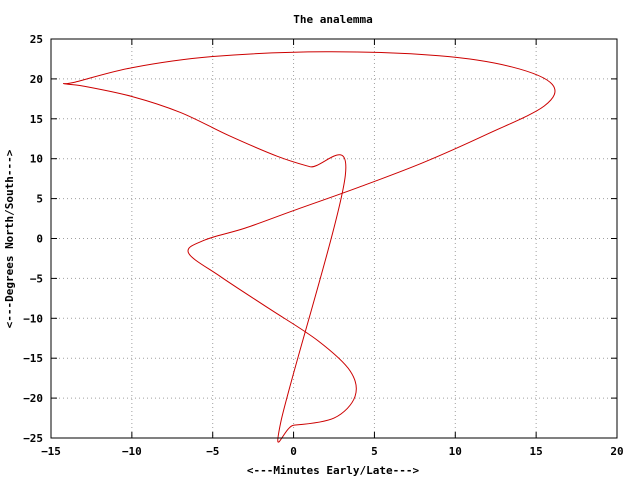 This screenshot has height=480, width=640. I want to click on y-tick-label: 0, so click(39, 239).